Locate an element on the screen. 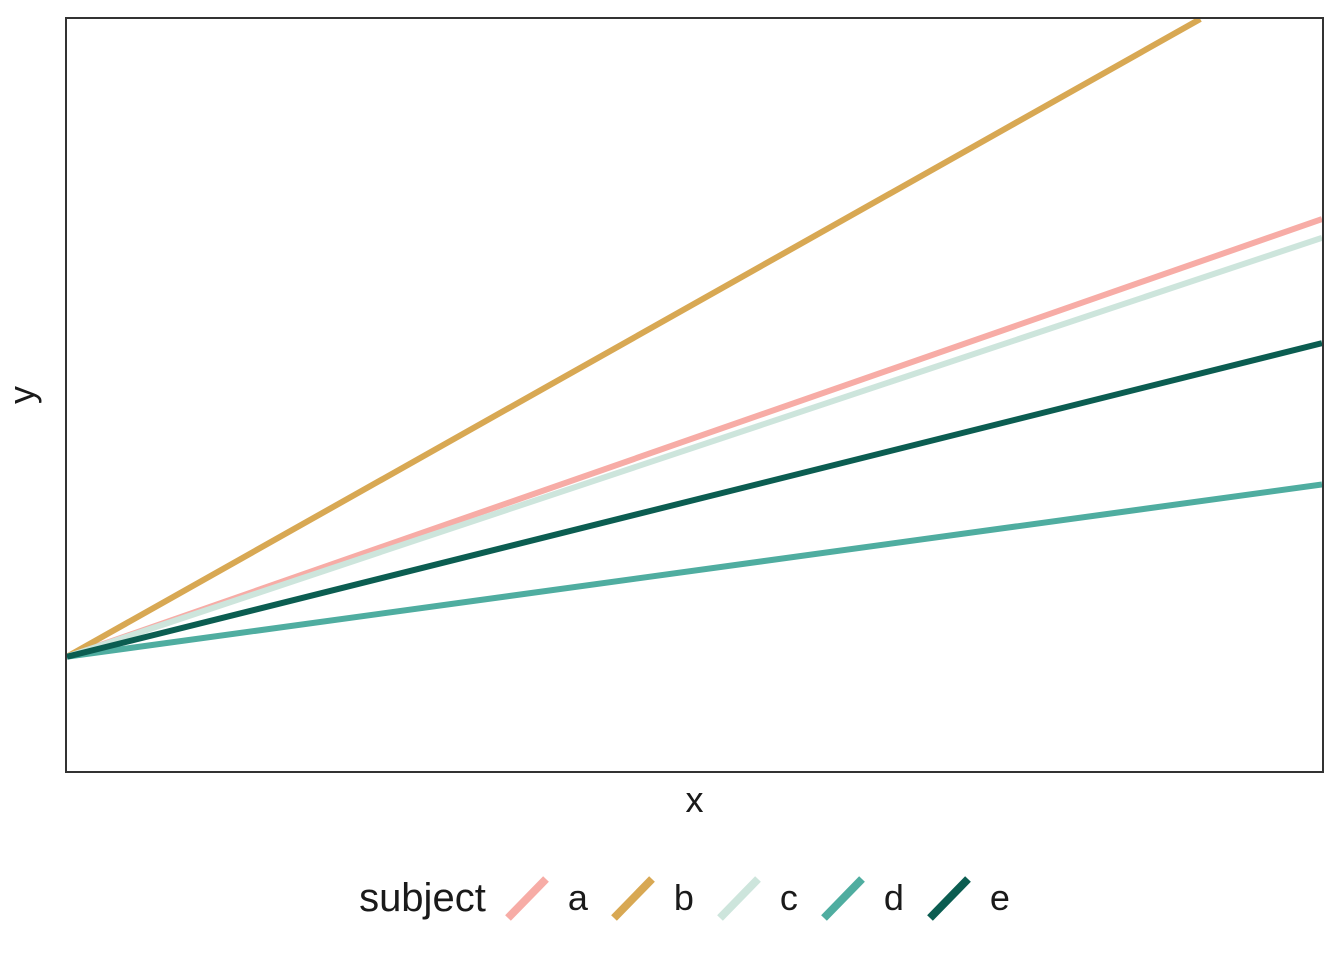  legend-label-c: c is located at coordinates (788, 897).